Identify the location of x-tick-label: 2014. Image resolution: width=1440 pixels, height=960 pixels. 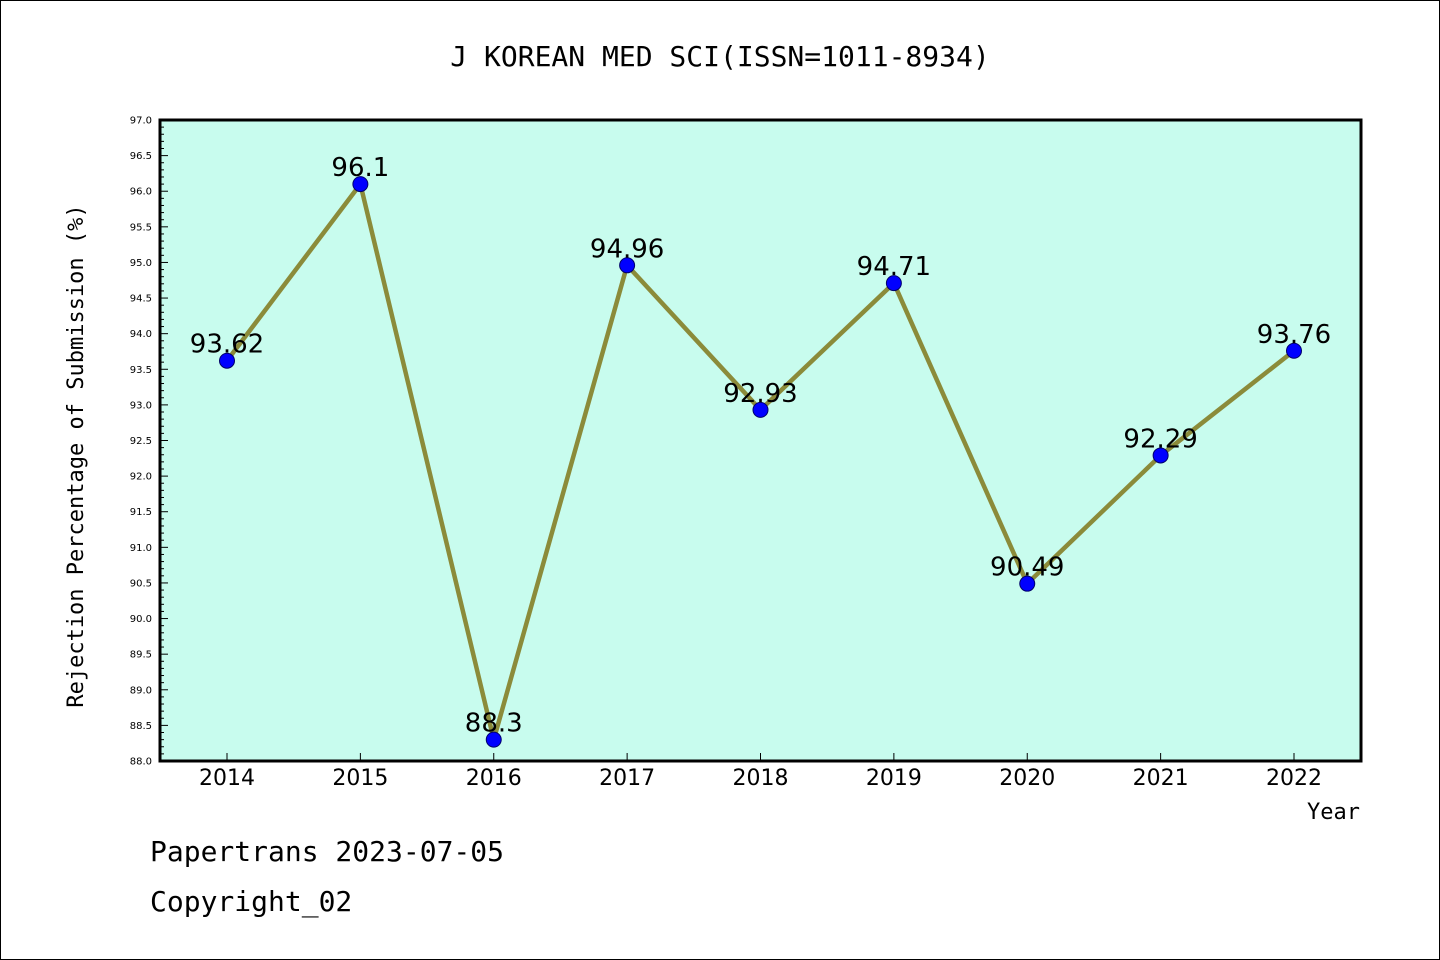
(227, 778).